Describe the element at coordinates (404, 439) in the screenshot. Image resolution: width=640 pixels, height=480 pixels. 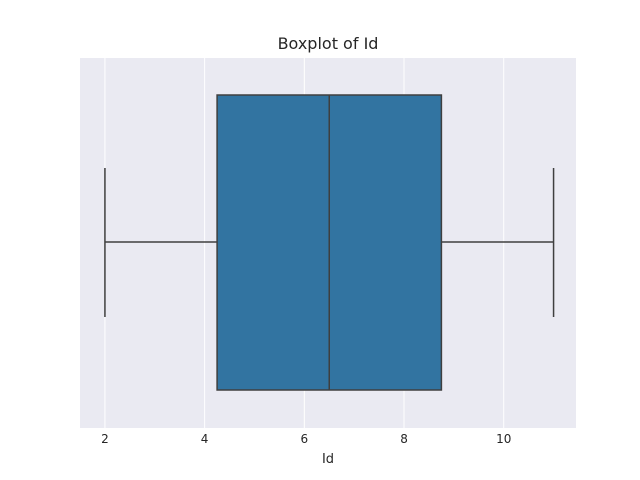
I see `x-tick-label: 8` at that location.